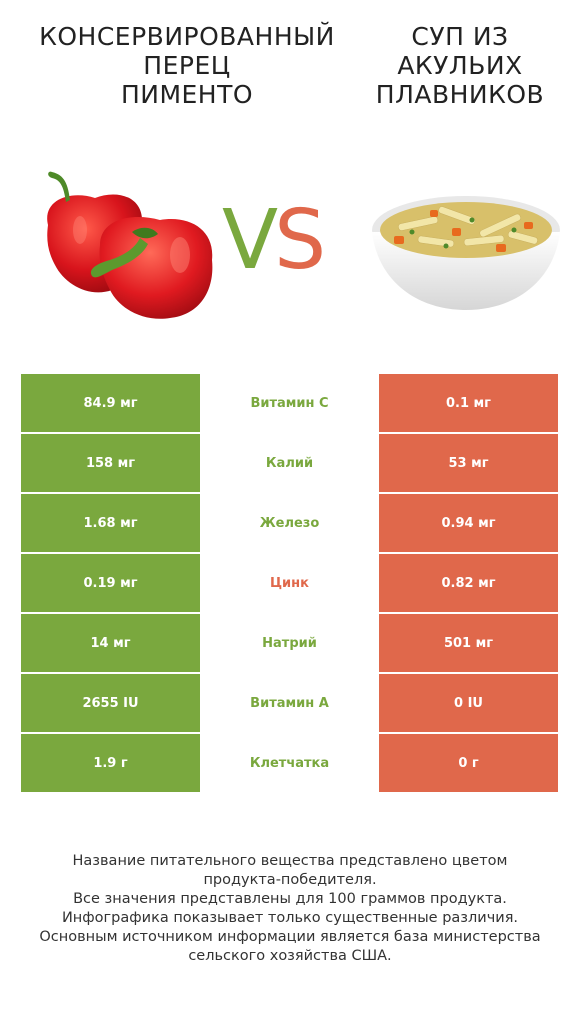  I want to click on right-title-line: АКУЛЬИХ, so click(460, 65).